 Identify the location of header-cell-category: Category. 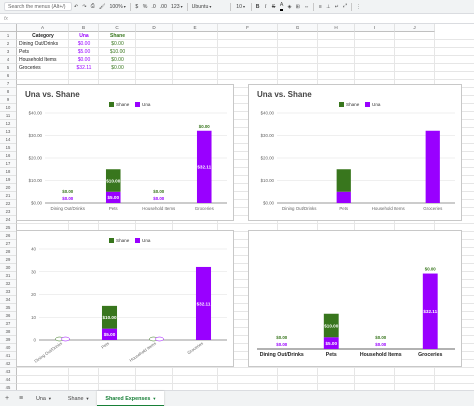
(43, 36).